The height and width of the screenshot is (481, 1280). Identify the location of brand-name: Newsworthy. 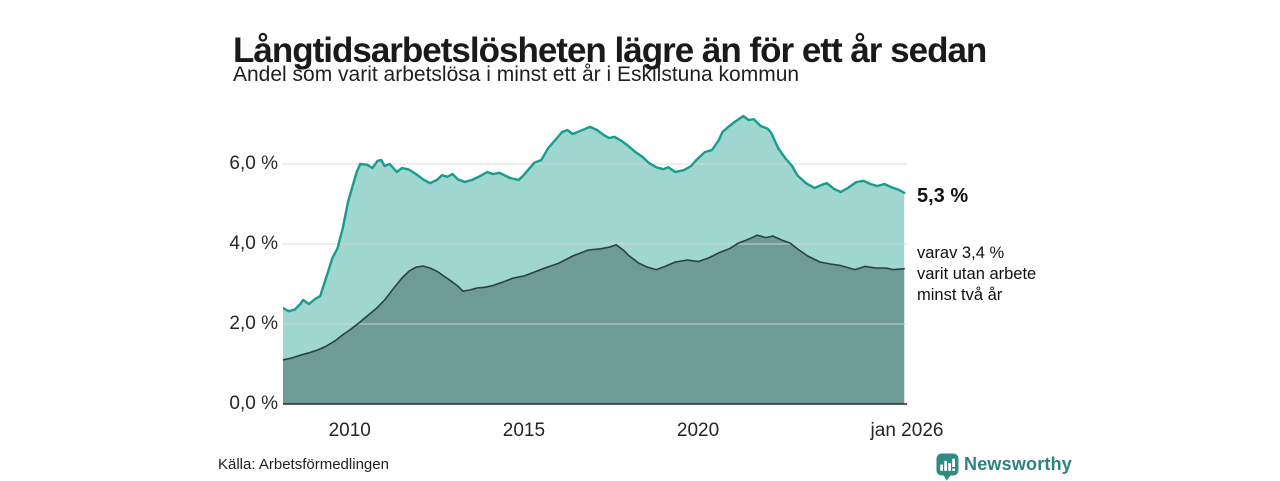
(1018, 464).